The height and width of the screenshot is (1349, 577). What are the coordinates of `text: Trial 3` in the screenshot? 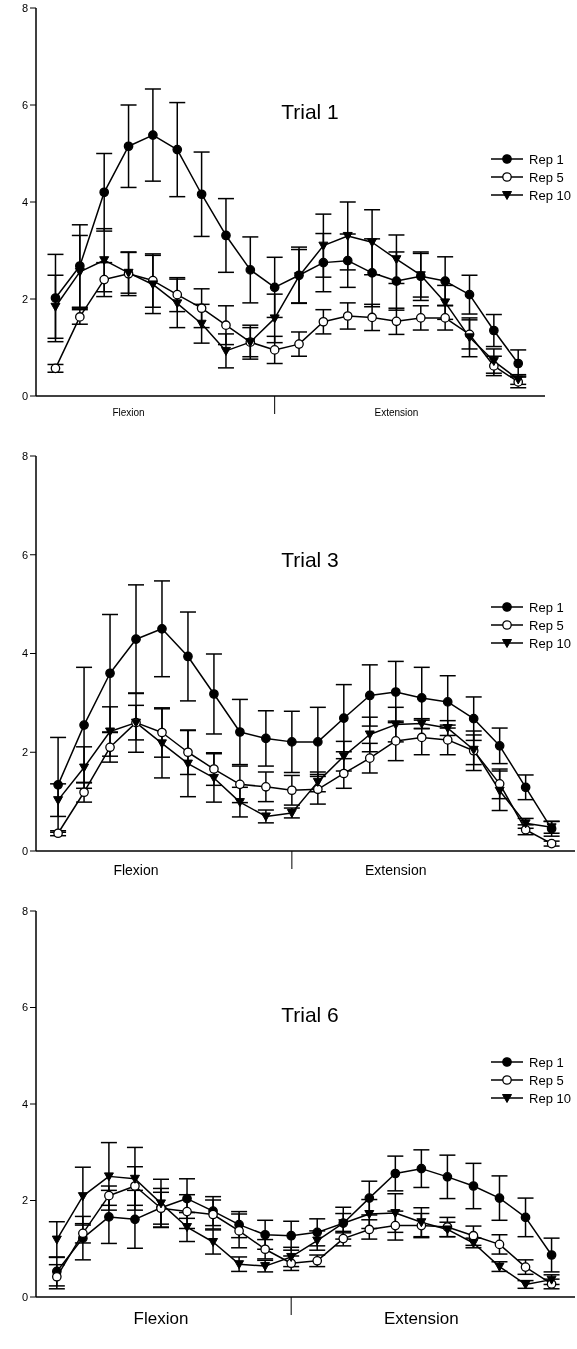 It's located at (310, 560).